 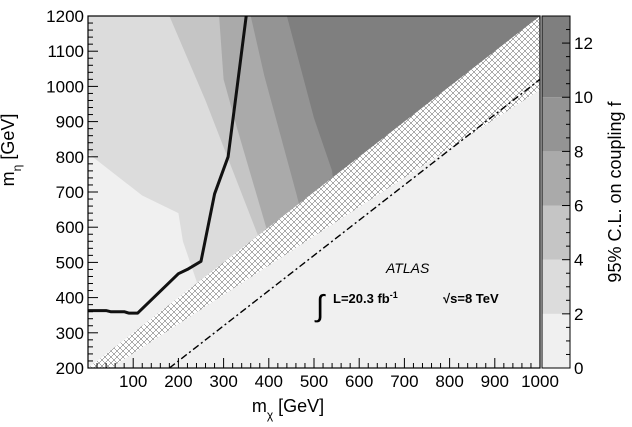 What do you see at coordinates (578, 206) in the screenshot?
I see `z-tick-label: 6` at bounding box center [578, 206].